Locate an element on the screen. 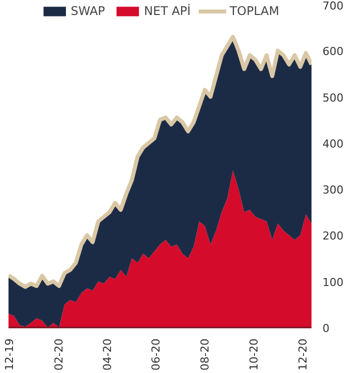 The width and height of the screenshot is (346, 373). y-tick-label: 600 is located at coordinates (333, 51).